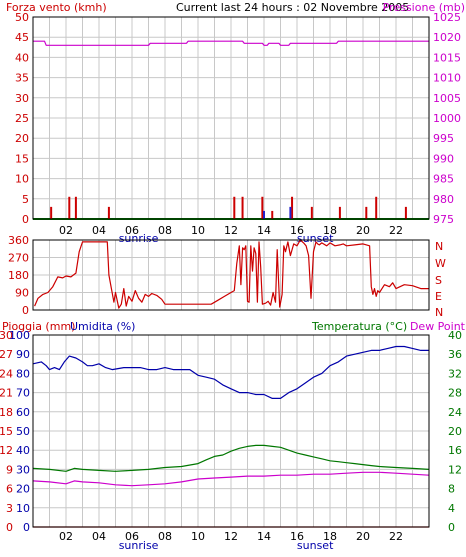 The height and width of the screenshot is (557, 466). What do you see at coordinates (139, 238) in the screenshot?
I see `wind-pressure-sunrise-annotation: sunrise` at bounding box center [139, 238].